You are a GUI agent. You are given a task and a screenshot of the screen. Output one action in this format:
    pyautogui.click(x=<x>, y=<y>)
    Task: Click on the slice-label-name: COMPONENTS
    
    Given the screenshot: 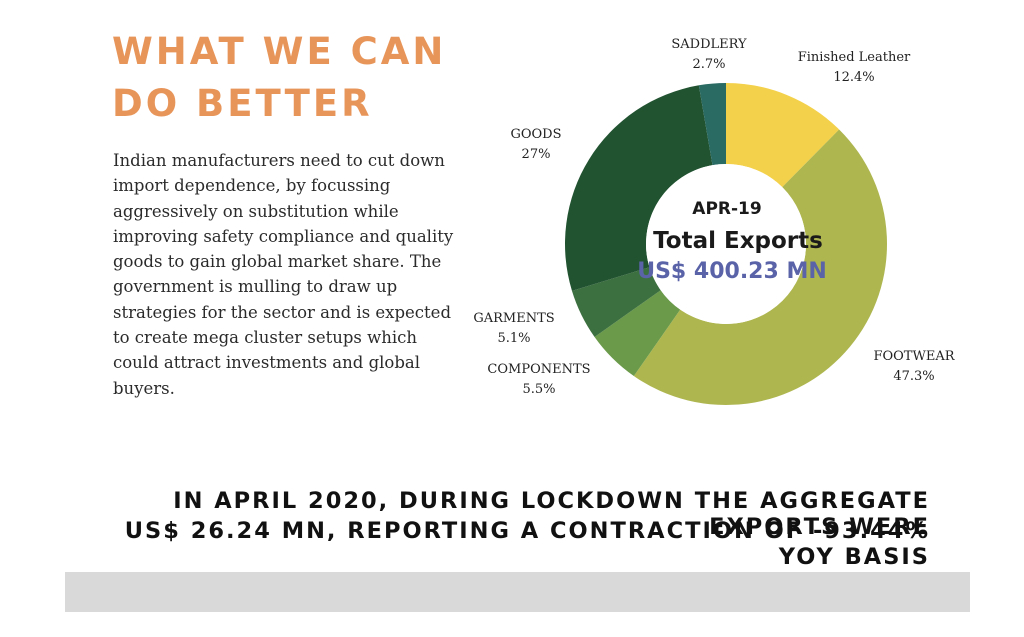 What is the action you would take?
    pyautogui.click(x=538, y=369)
    